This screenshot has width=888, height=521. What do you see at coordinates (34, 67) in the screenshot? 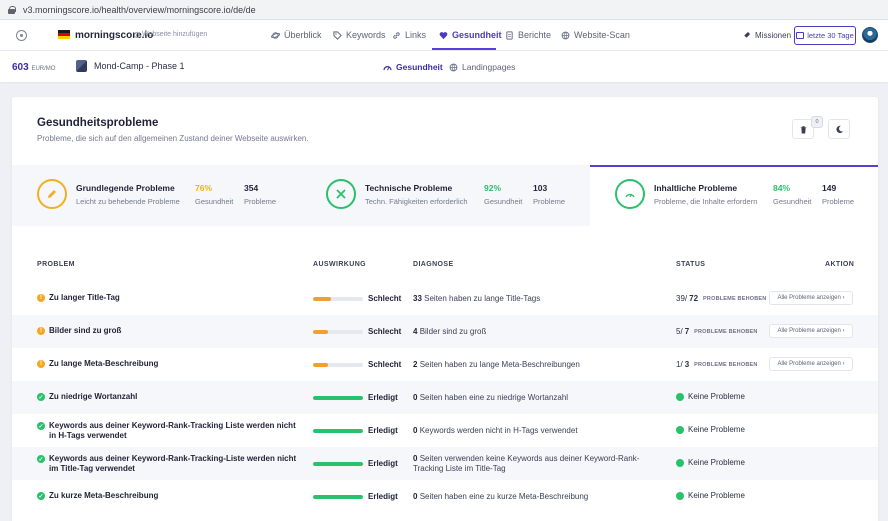
I see `price-display: 603 EUR/MO` at bounding box center [34, 67].